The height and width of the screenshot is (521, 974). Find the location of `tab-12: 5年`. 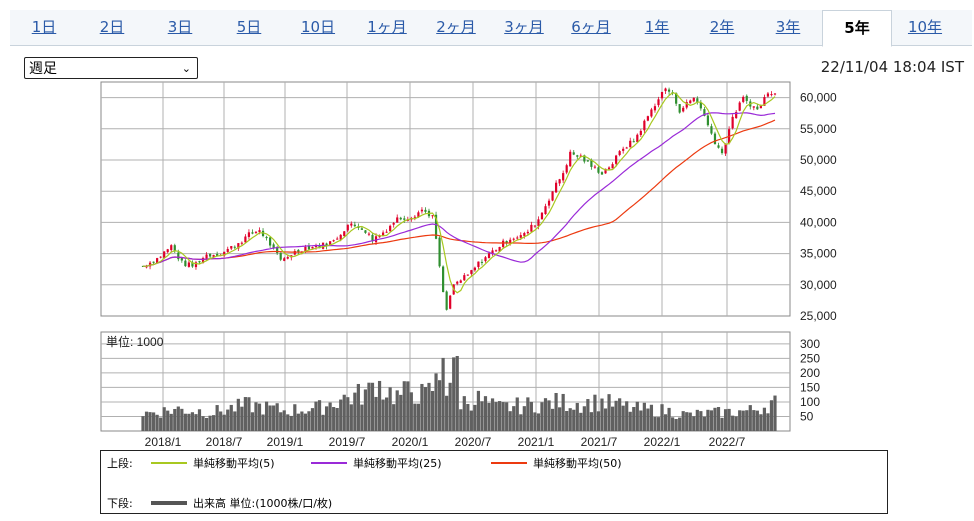

tab-12: 5年 is located at coordinates (857, 28).